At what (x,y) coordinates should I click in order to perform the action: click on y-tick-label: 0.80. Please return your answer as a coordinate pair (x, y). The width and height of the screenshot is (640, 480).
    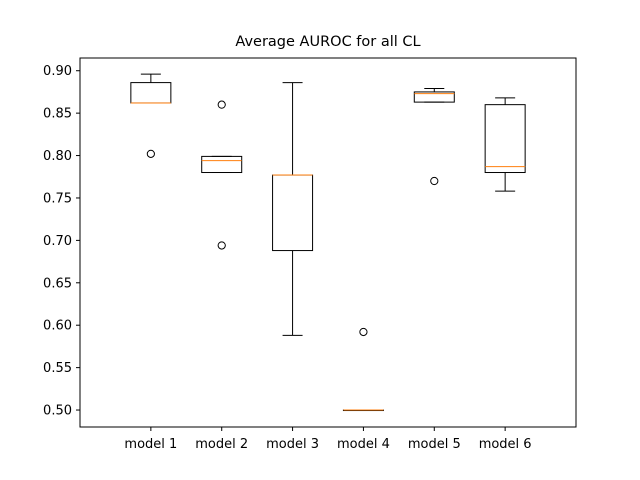
    Looking at the image, I should click on (57, 156).